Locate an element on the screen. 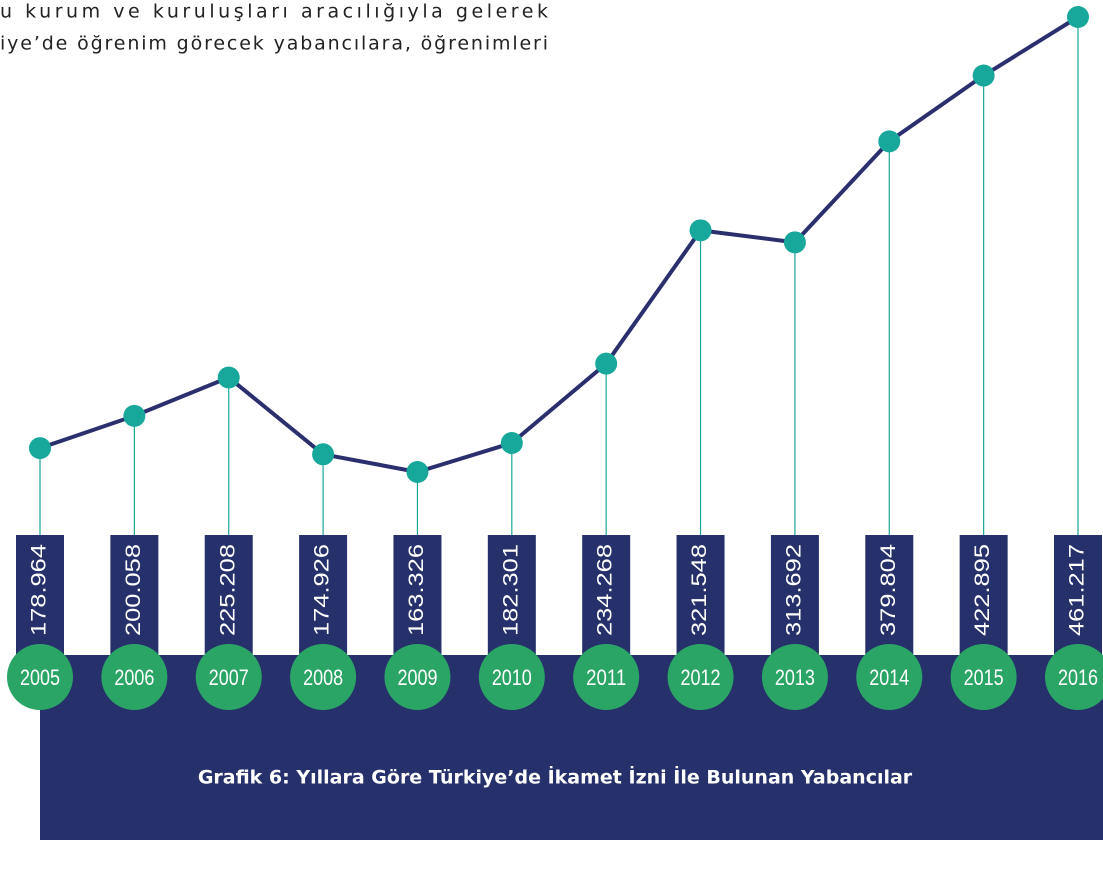  x-tick-label: 2012 is located at coordinates (701, 677).